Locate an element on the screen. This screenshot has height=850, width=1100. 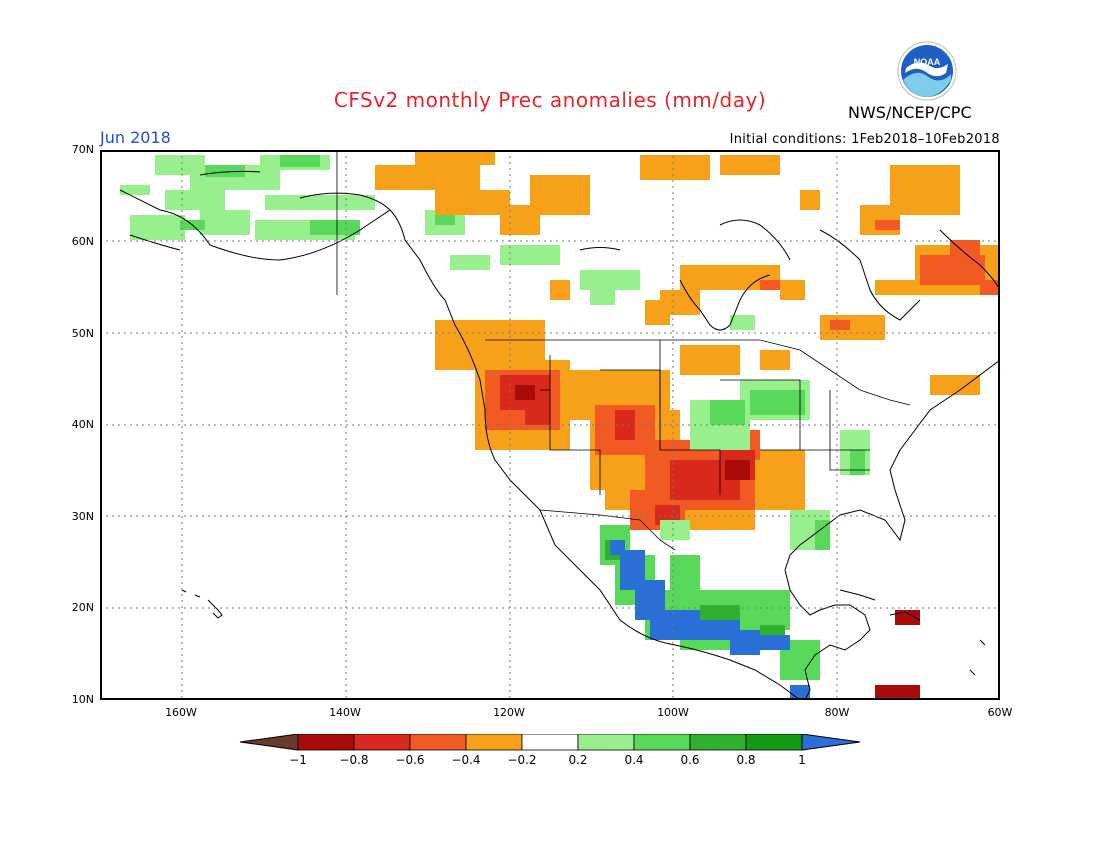
lon-label-140w: 140W is located at coordinates (345, 712).